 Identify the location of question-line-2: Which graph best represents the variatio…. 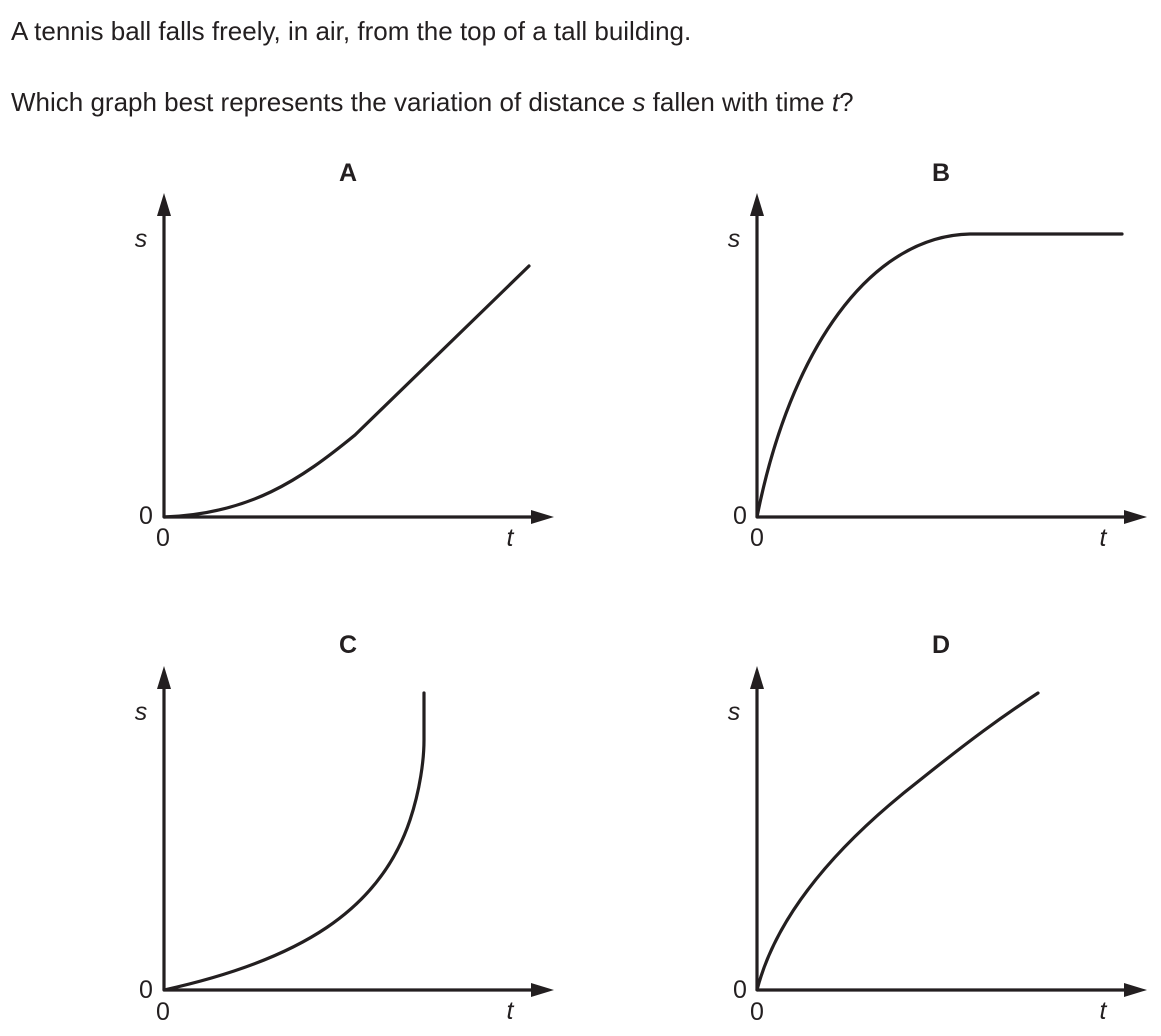
(432, 102).